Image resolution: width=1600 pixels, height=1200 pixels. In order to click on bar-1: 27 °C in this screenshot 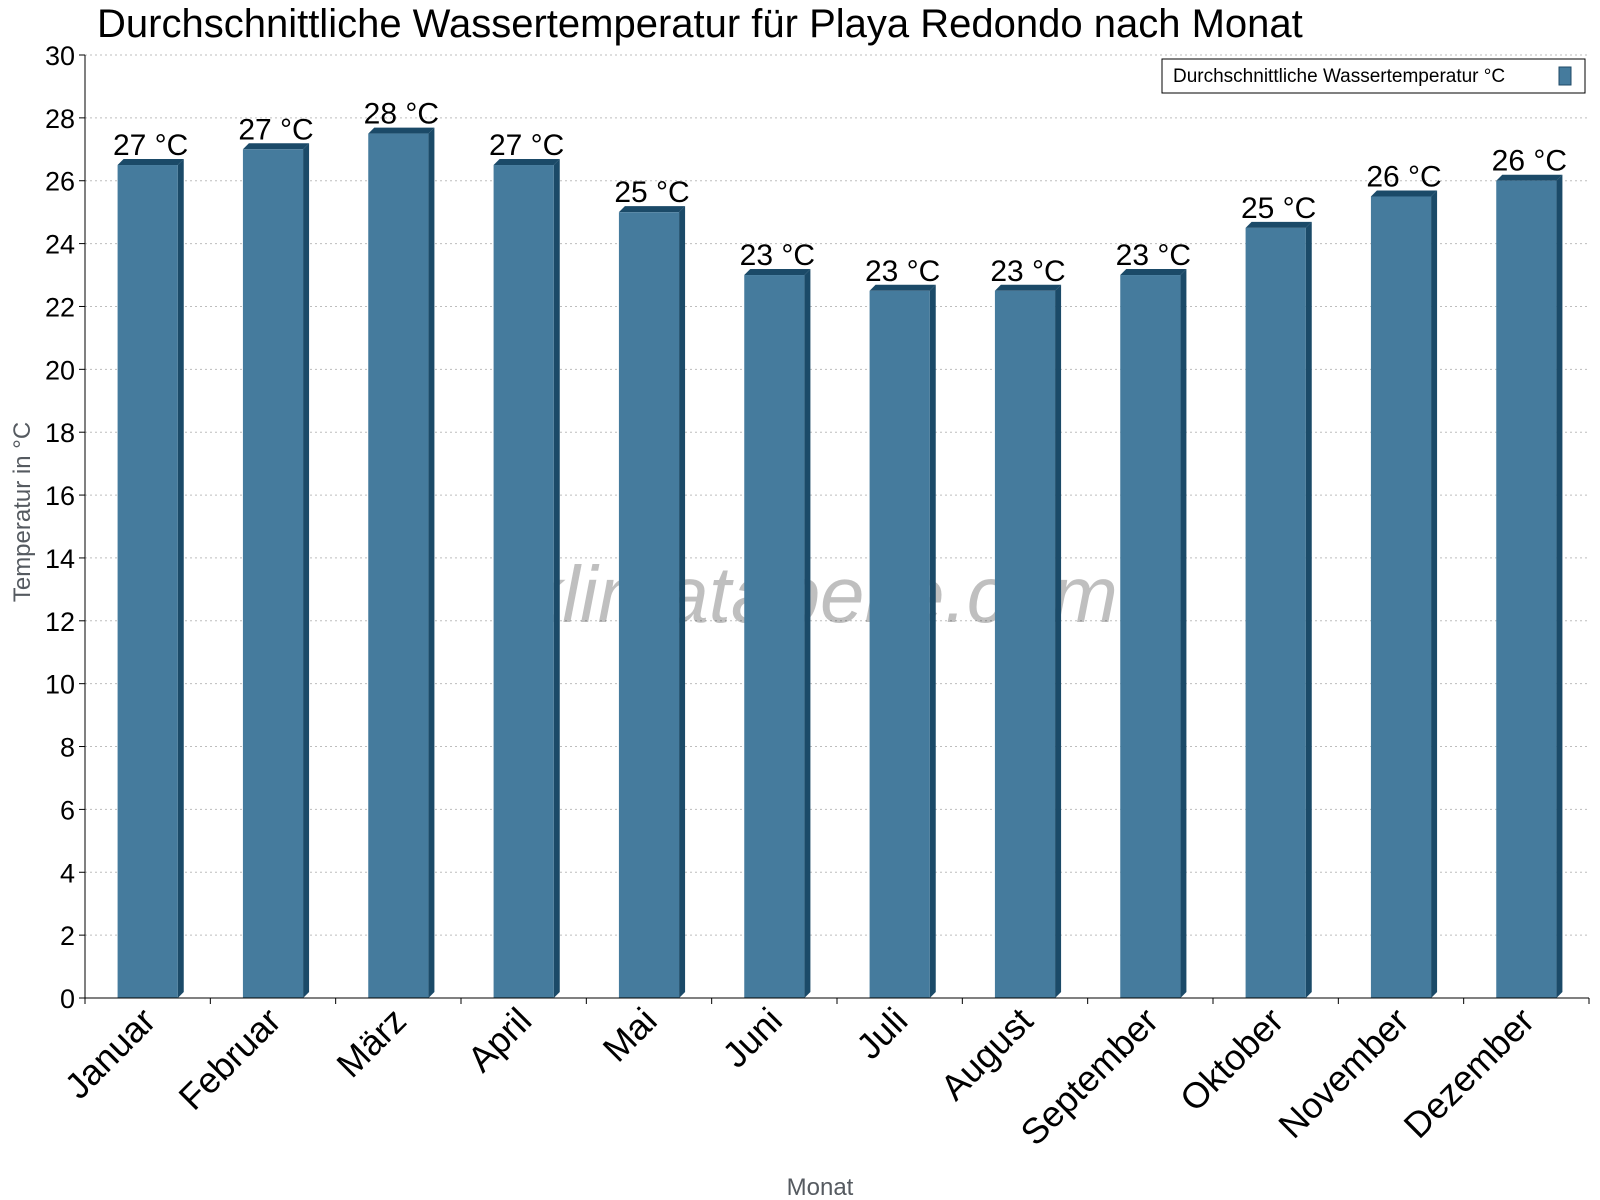, I will do `click(150, 563)`.